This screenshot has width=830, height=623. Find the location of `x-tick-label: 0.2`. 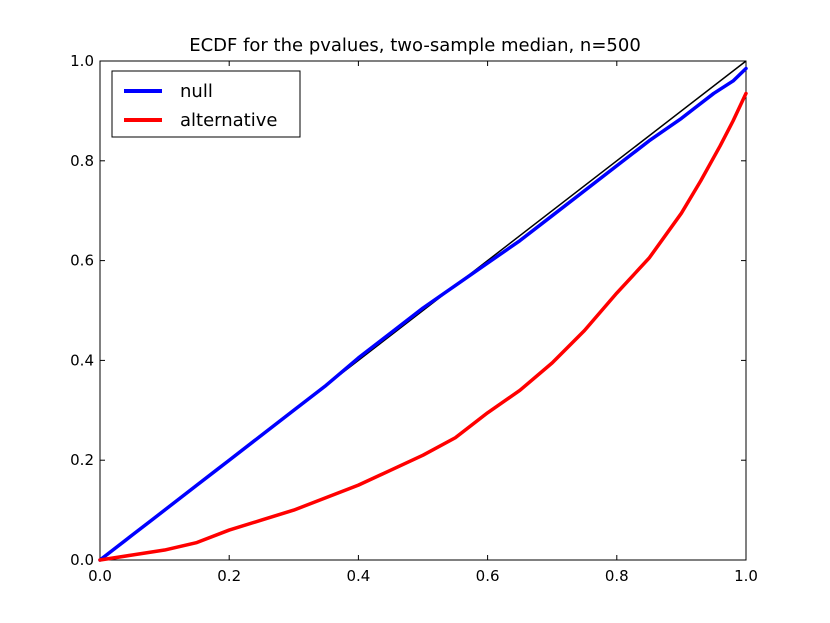

x-tick-label: 0.2 is located at coordinates (229, 576).